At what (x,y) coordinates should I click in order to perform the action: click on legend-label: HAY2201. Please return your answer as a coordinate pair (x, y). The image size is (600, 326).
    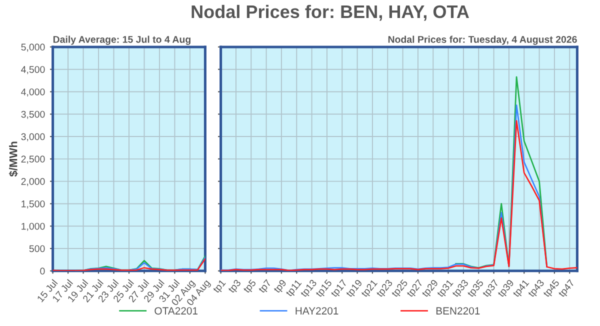
    Looking at the image, I should click on (317, 311).